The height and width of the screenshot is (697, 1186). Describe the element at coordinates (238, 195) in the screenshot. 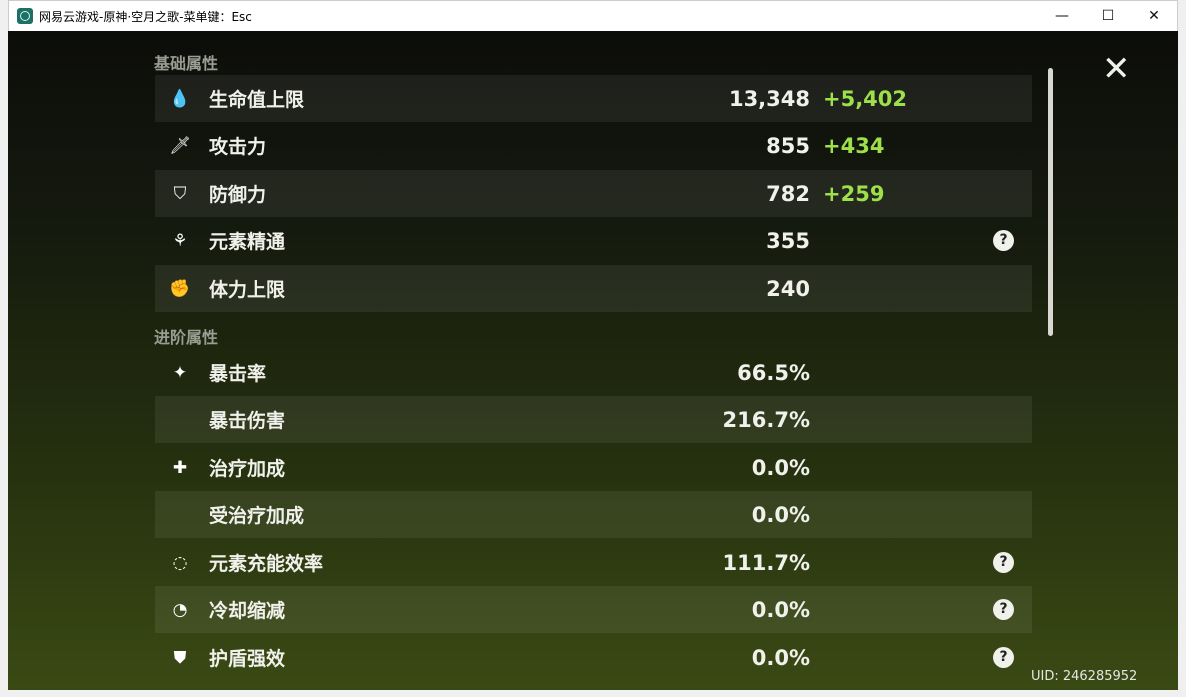

I see `stat-label: 防御力` at that location.